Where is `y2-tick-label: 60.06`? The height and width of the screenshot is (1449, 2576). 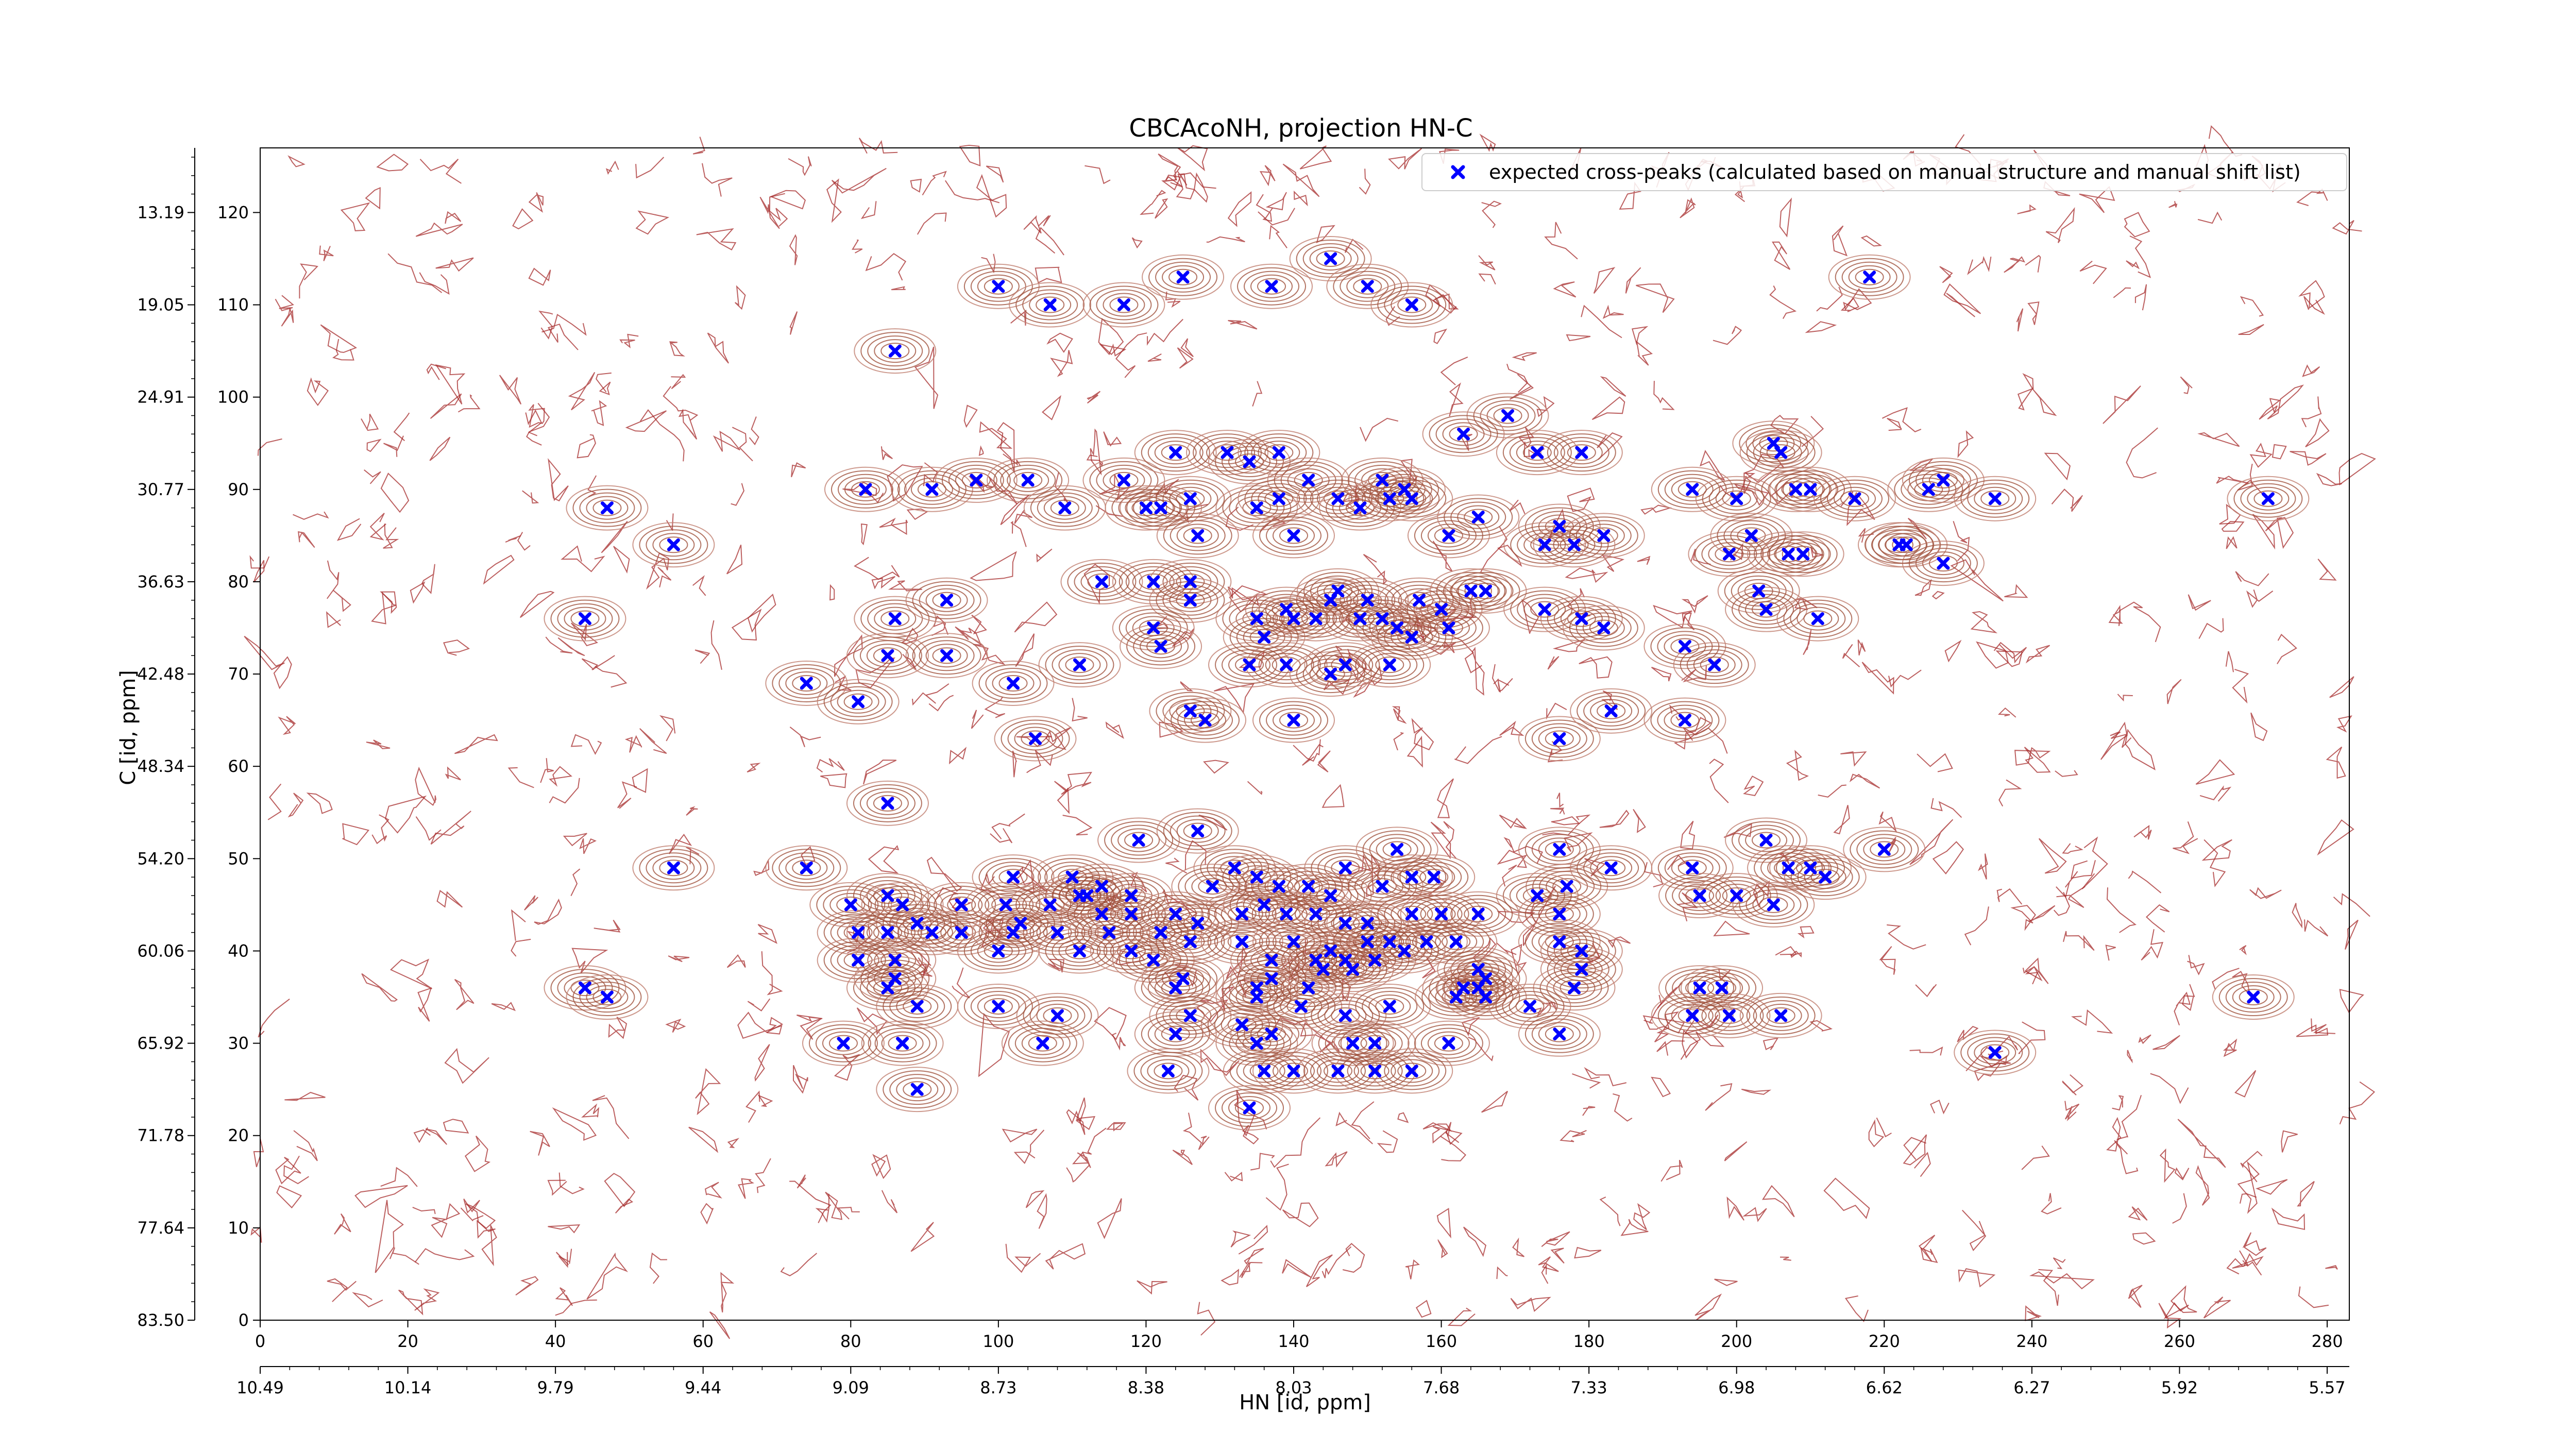
y2-tick-label: 60.06 is located at coordinates (160, 951).